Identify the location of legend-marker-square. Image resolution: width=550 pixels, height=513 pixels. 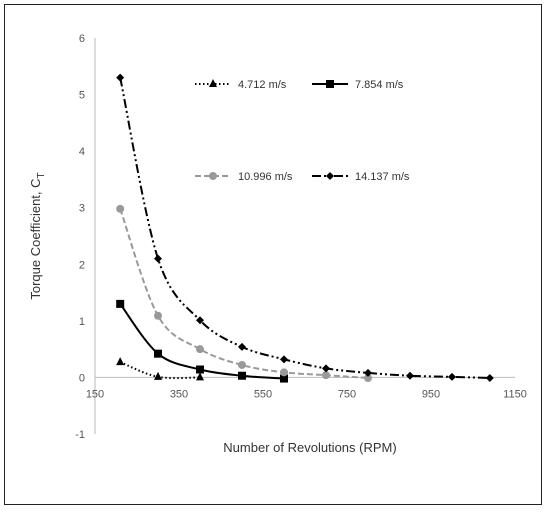
(330, 84).